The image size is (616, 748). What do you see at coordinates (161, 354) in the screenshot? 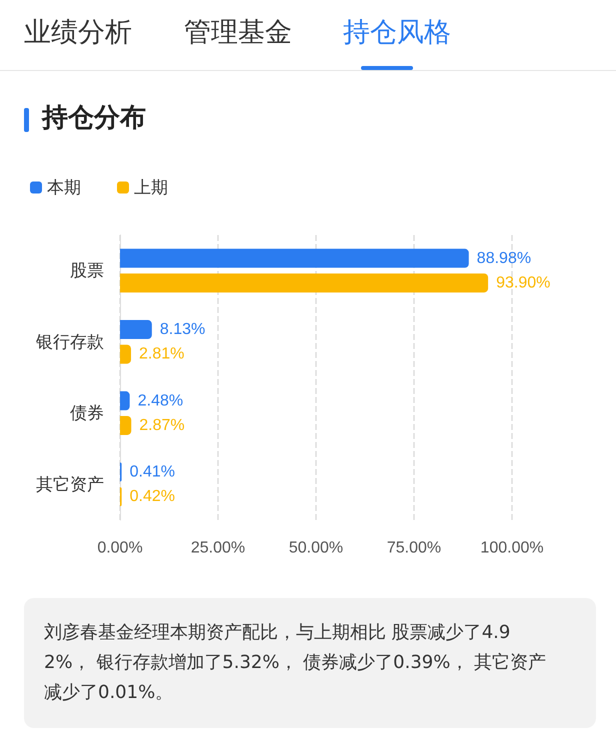
I see `data-label: 2.81%` at bounding box center [161, 354].